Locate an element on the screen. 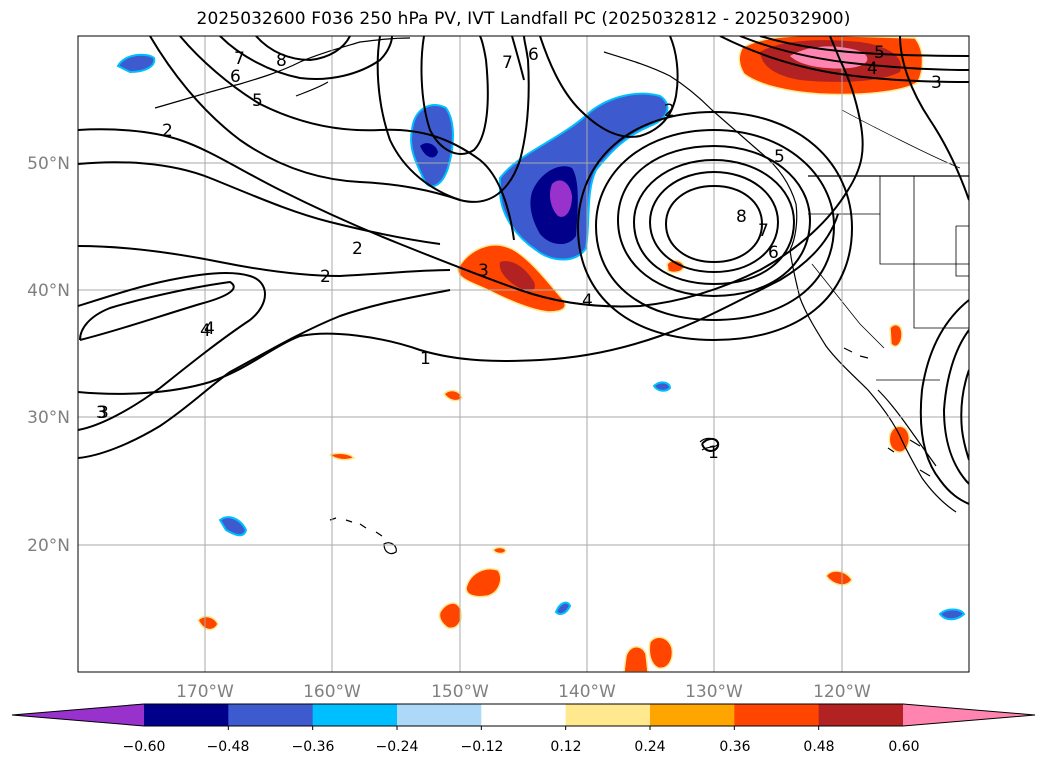 This screenshot has height=765, width=1047. lon-label: 160°W is located at coordinates (332, 692).